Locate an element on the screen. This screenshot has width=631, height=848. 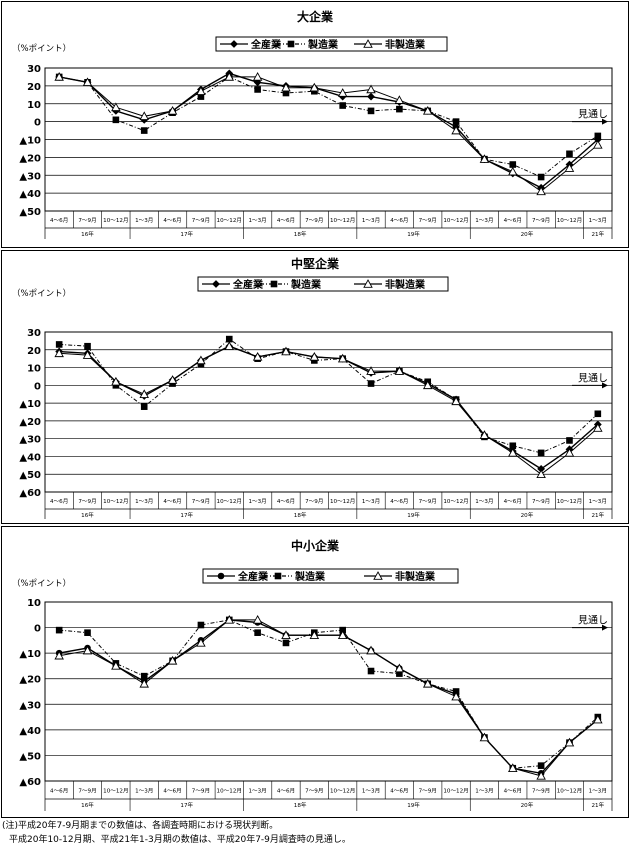
y-tick-label: ▲50 is located at coordinates (30, 475).